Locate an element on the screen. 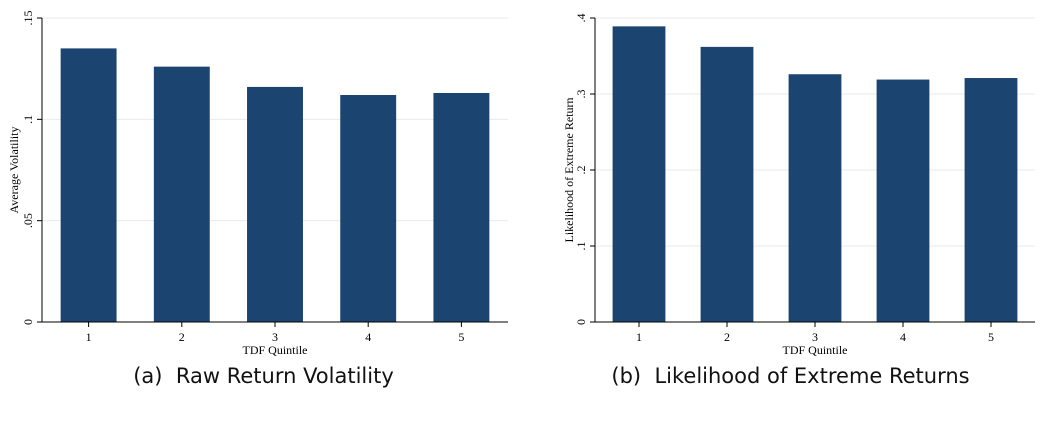 The image size is (1054, 424). chart-0-x-tick-label: 4 is located at coordinates (368, 337).